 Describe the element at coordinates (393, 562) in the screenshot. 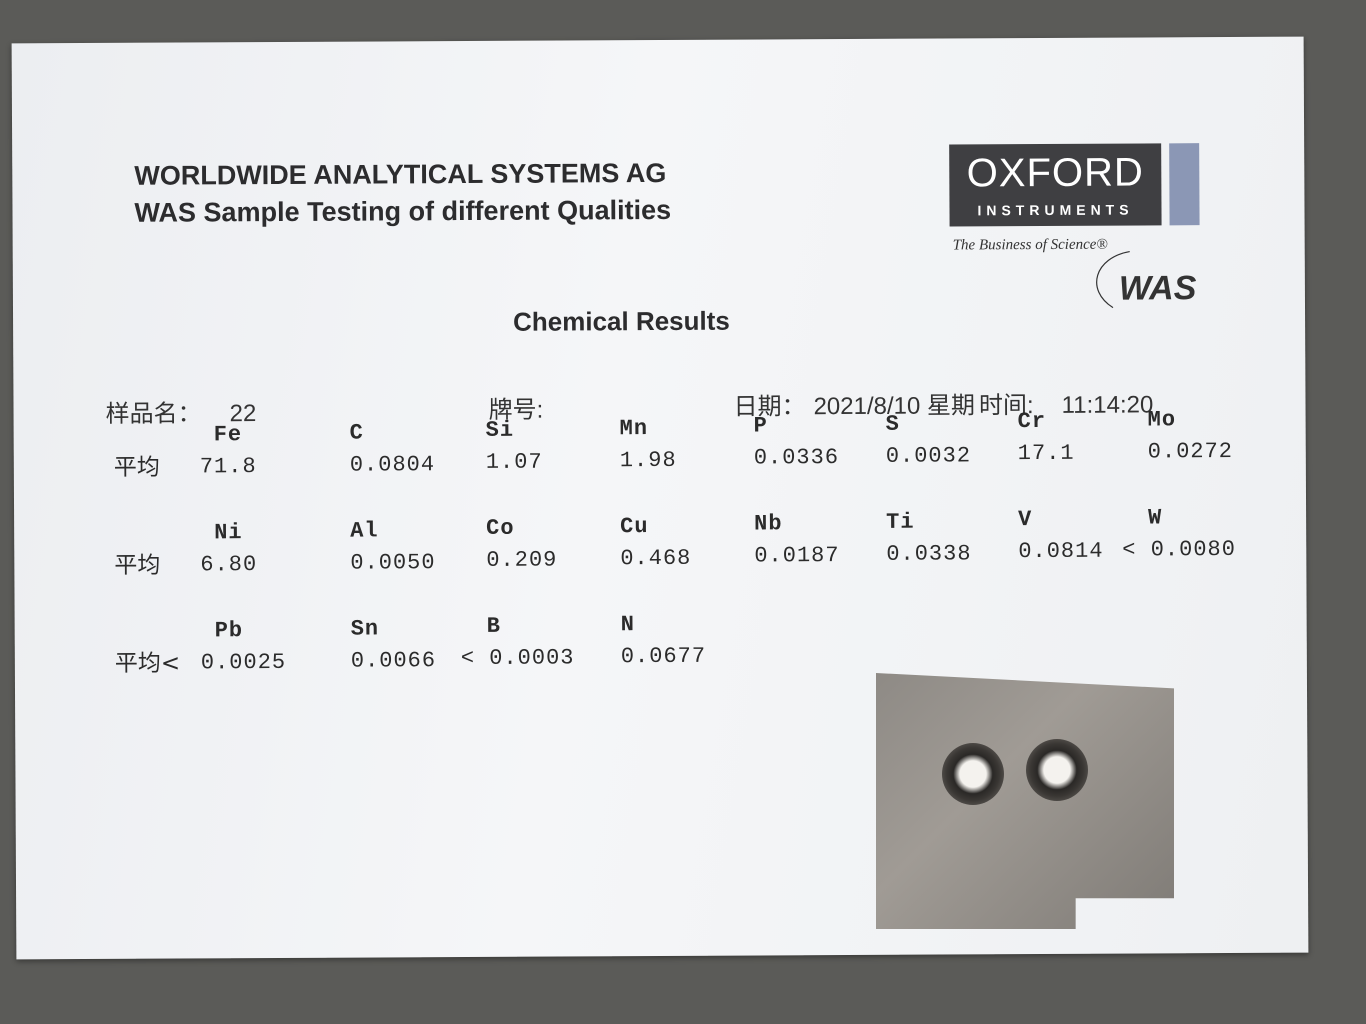

I see `element-value: 0.0050` at that location.